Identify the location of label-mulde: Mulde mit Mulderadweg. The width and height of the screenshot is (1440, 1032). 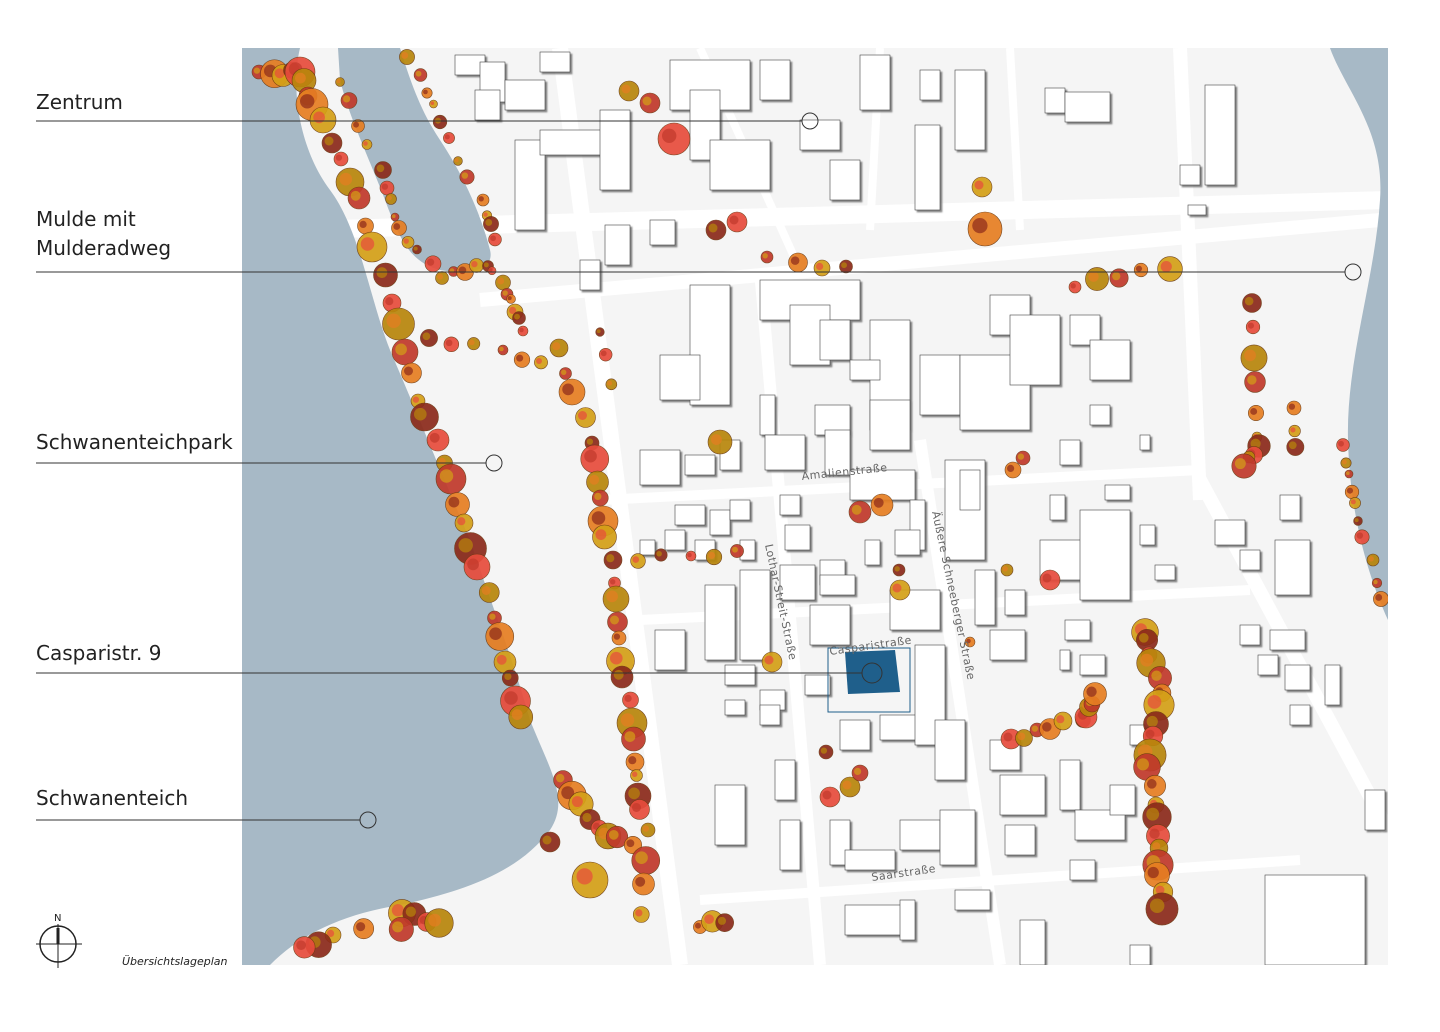
(104, 233).